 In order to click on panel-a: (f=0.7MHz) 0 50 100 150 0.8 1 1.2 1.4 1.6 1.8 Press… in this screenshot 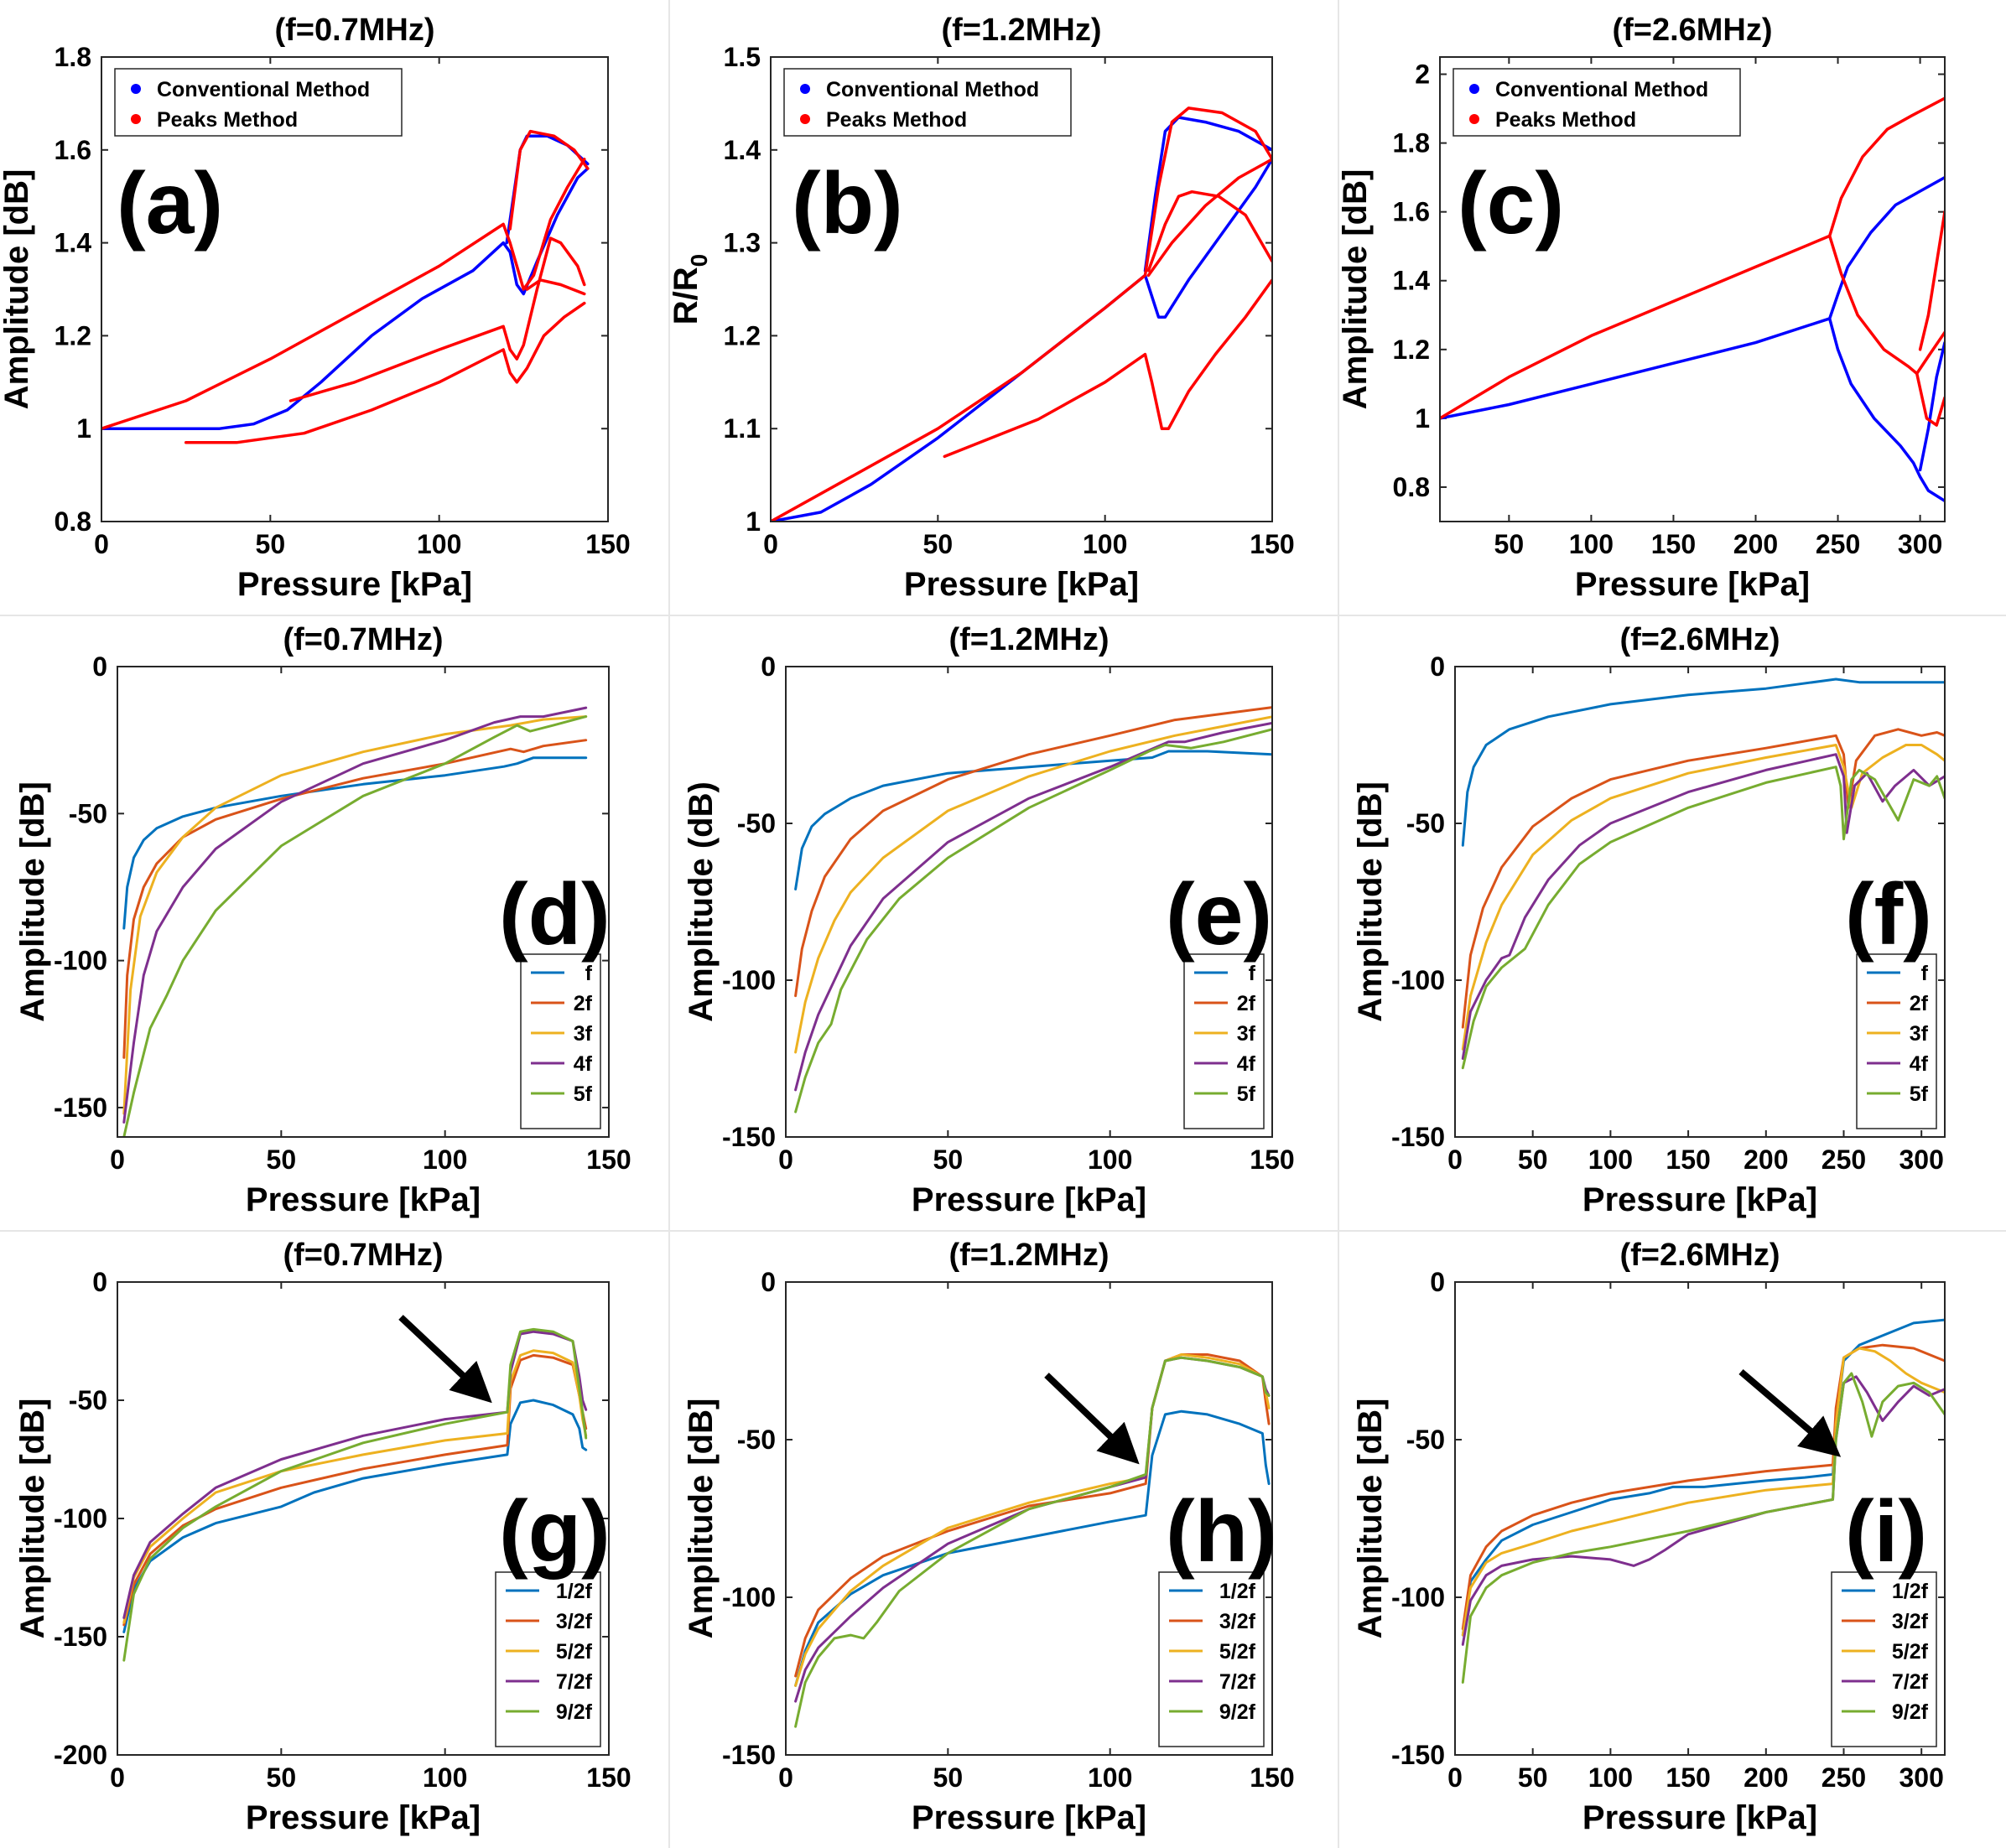, I will do `click(315, 308)`.